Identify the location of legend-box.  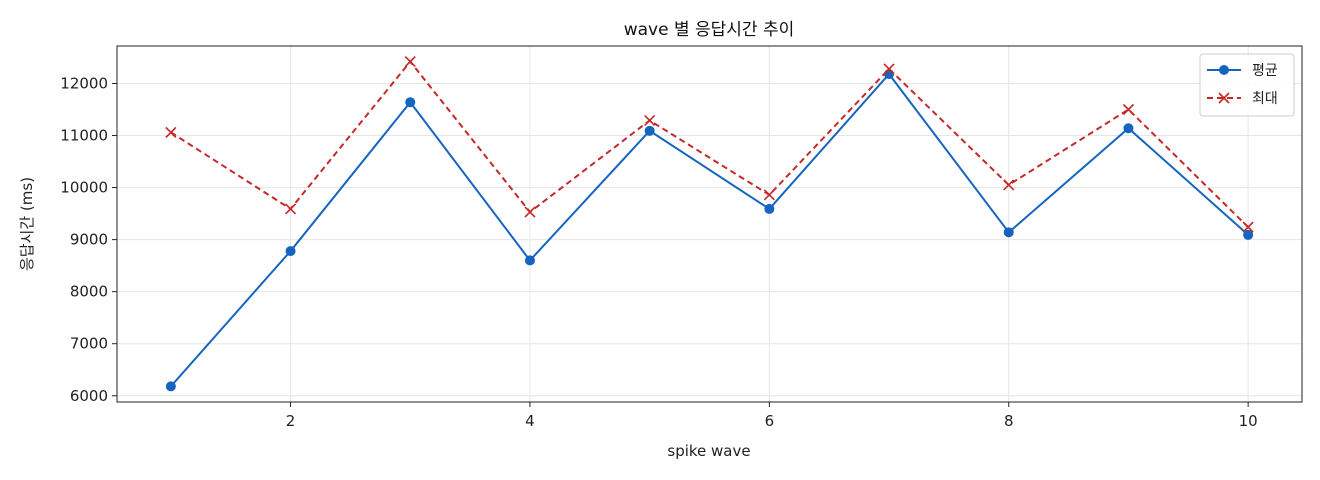
(1247, 85).